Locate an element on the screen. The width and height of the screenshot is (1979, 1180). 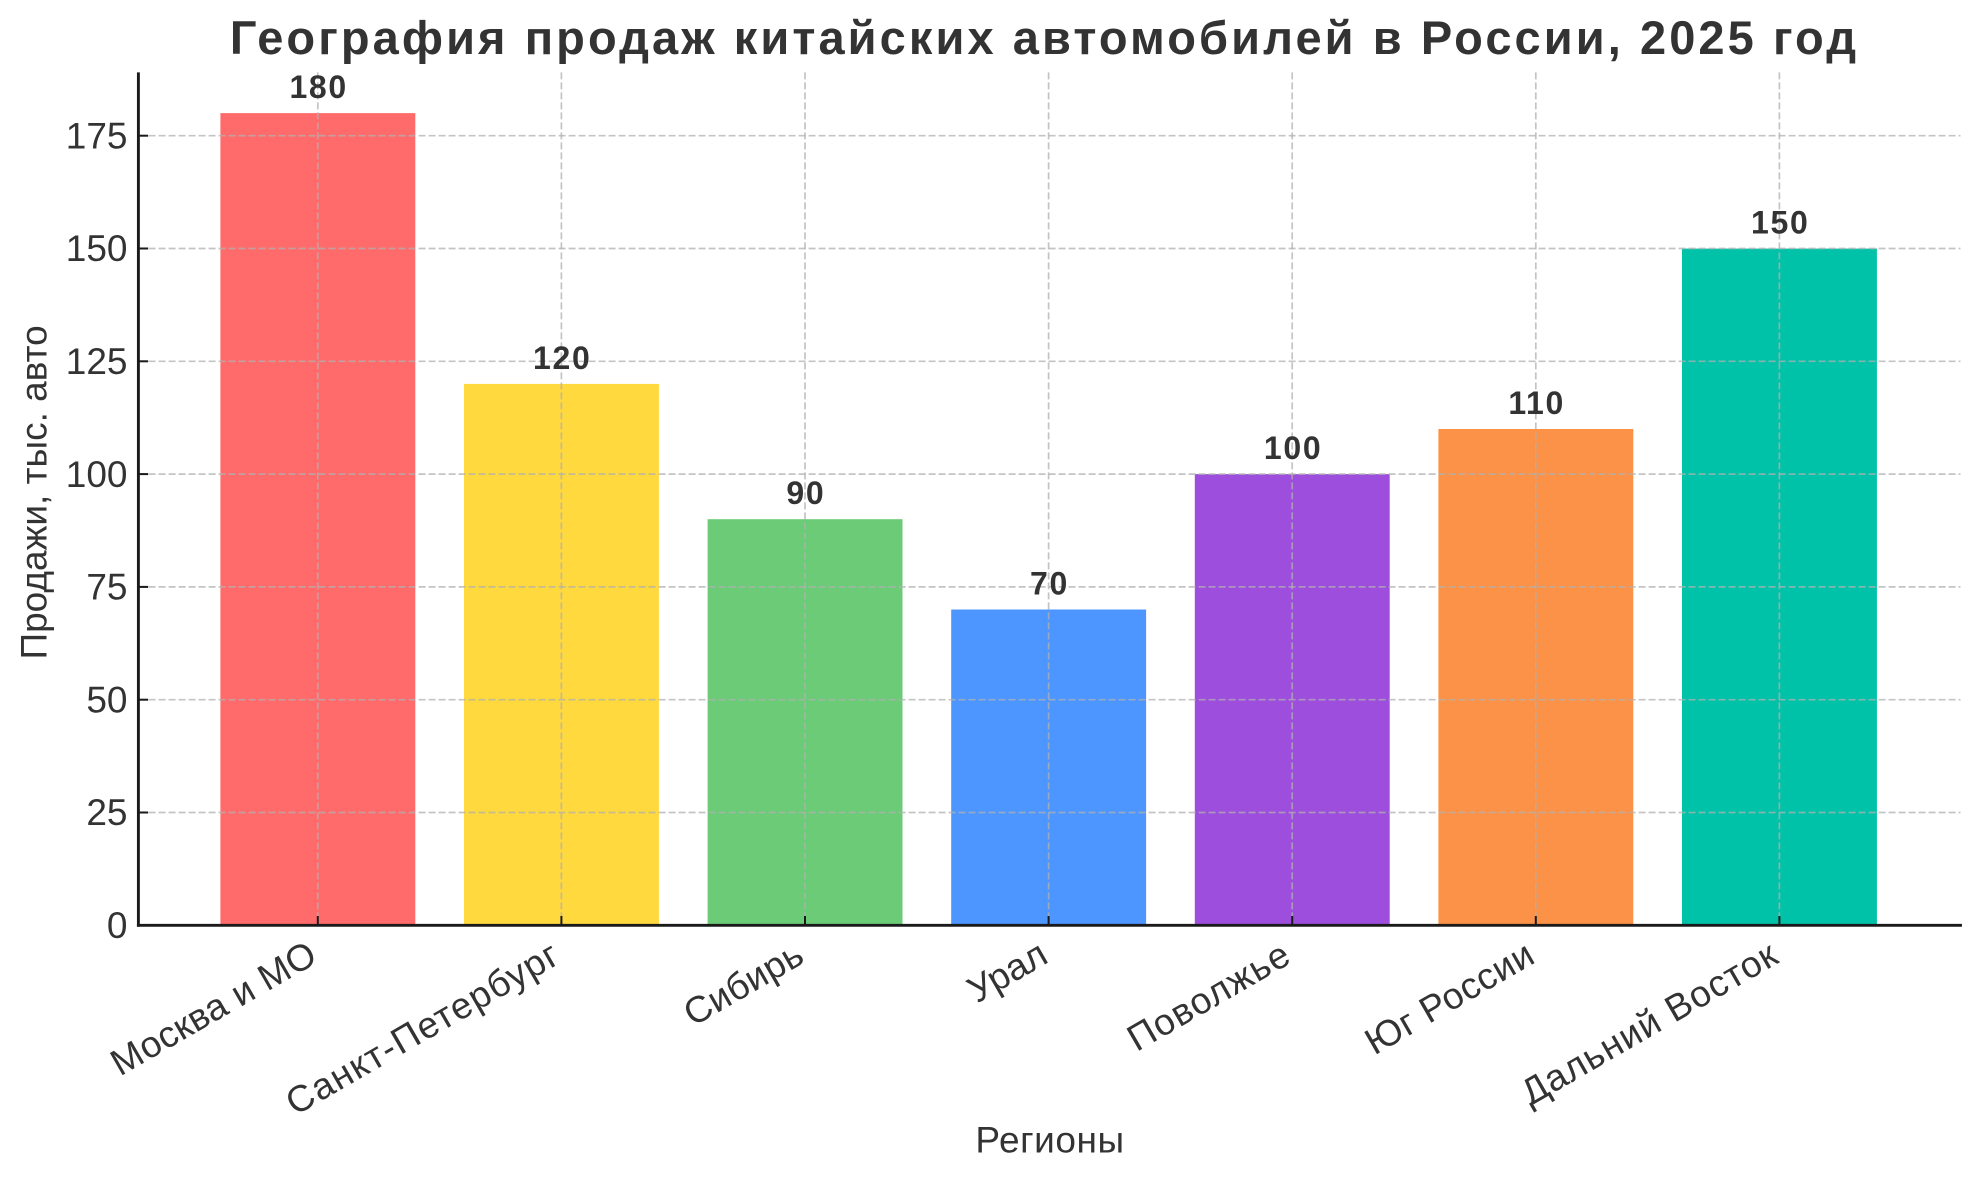
svg-text: 25 is located at coordinates (106, 812).